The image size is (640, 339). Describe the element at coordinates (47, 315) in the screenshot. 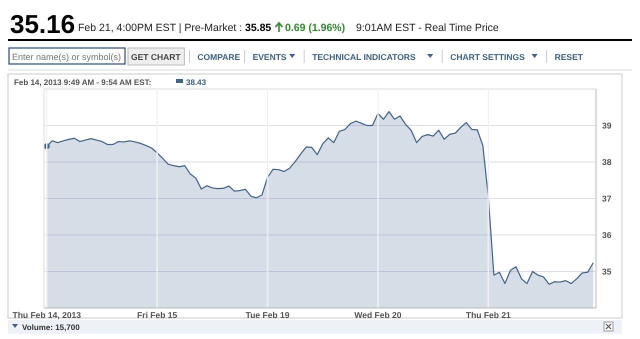

I see `x-tick-label: Thu Feb 14, 2013` at that location.